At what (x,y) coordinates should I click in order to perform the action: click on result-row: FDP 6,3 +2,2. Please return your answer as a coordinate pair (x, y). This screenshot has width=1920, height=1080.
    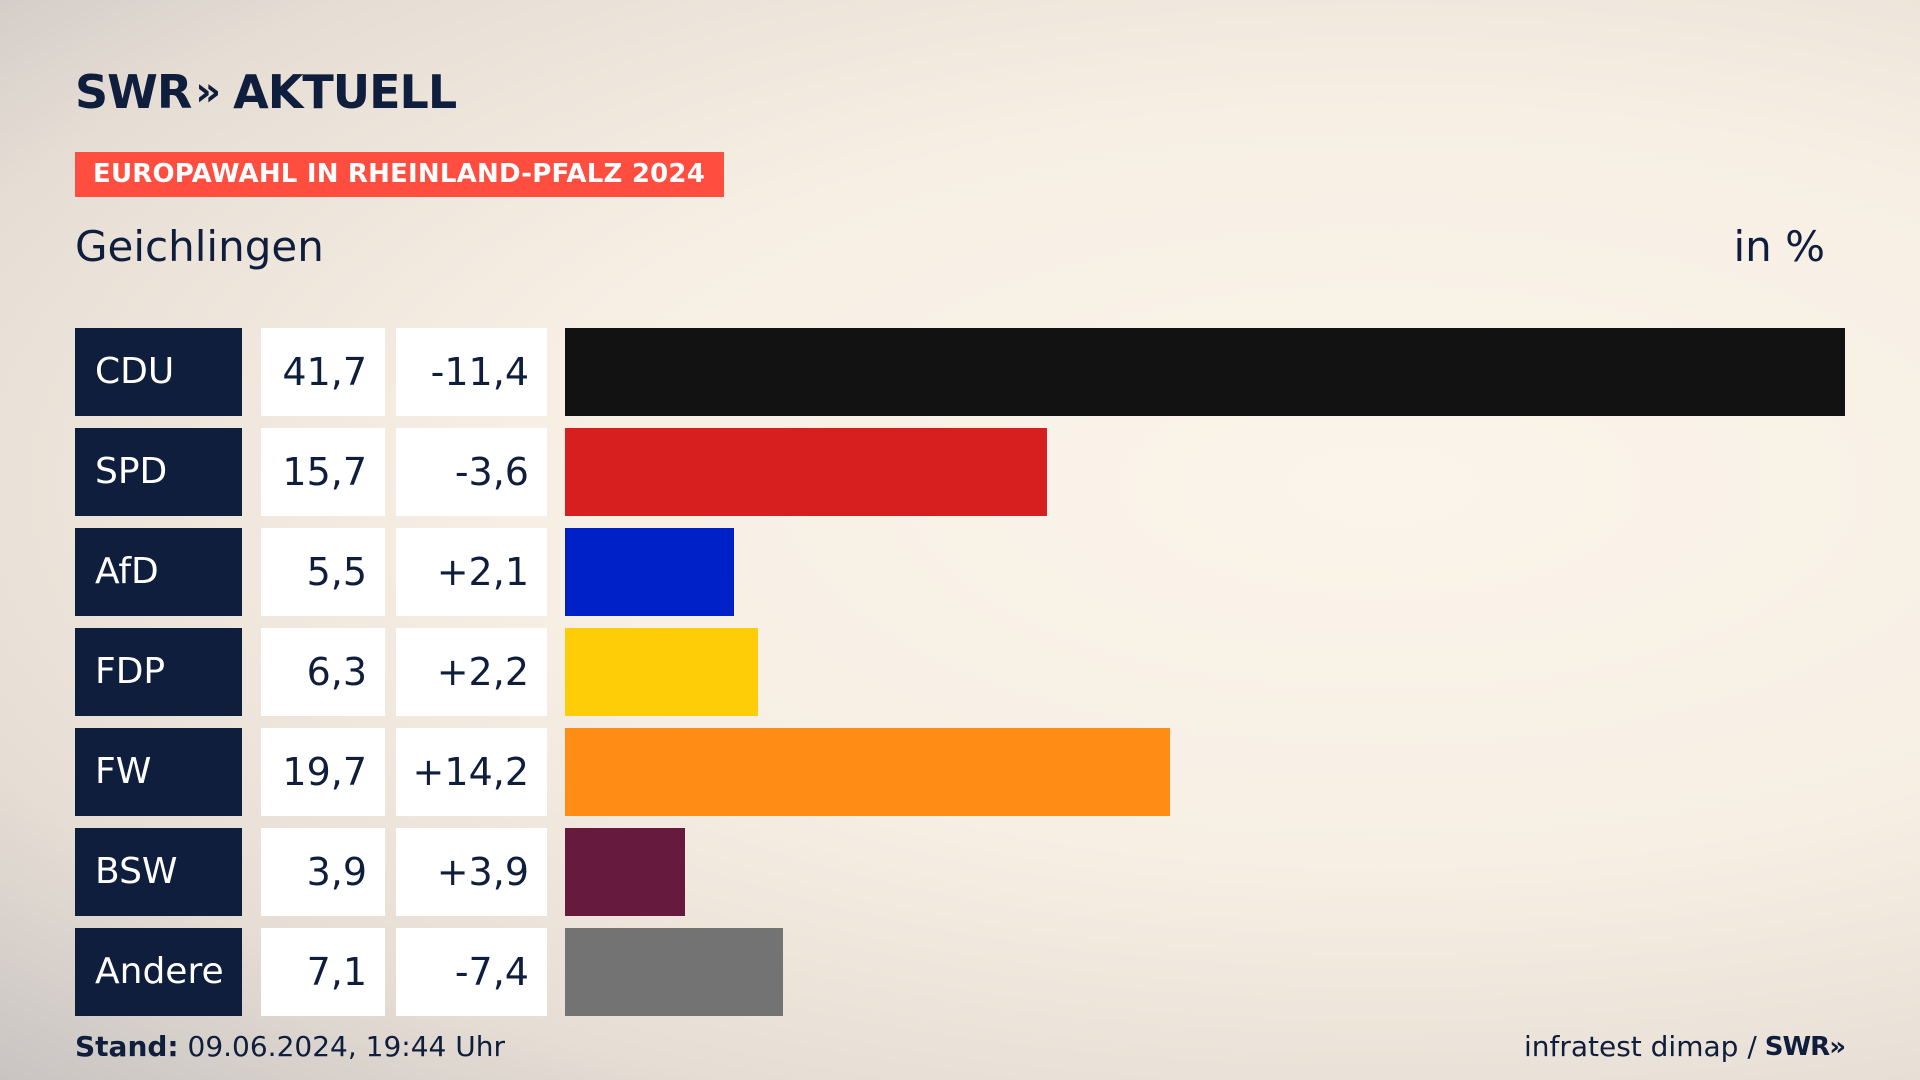
    Looking at the image, I should click on (960, 672).